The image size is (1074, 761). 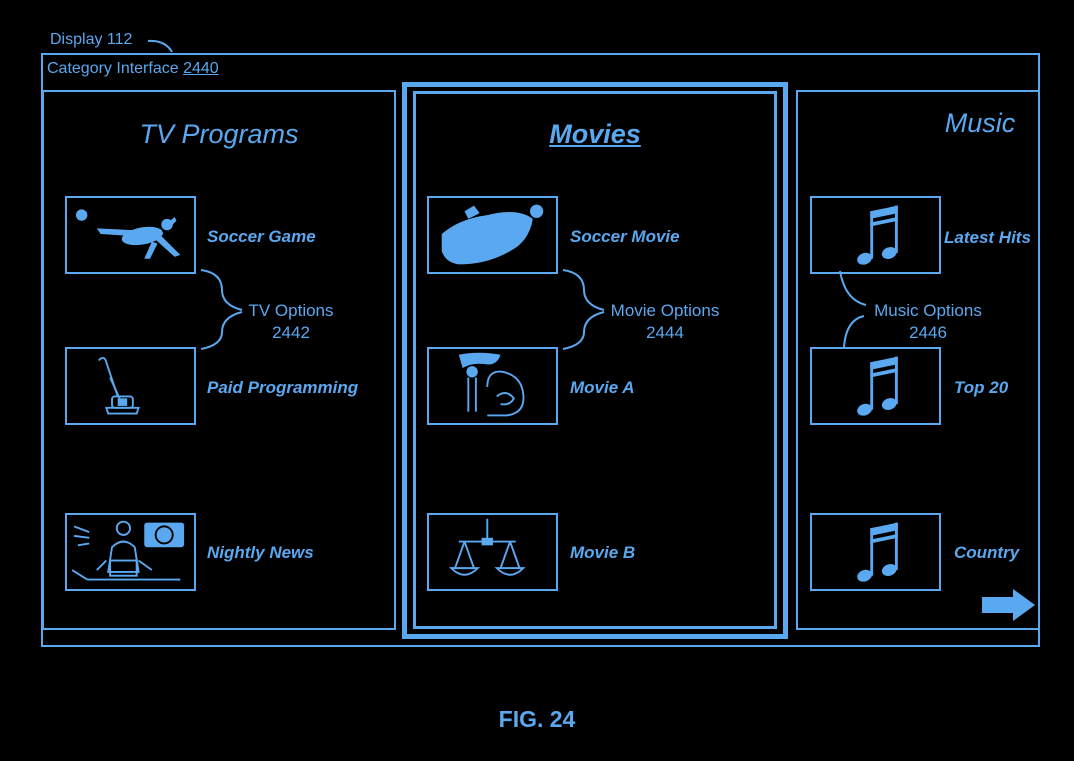 I want to click on movie-a-thumbnail, so click(x=492, y=386).